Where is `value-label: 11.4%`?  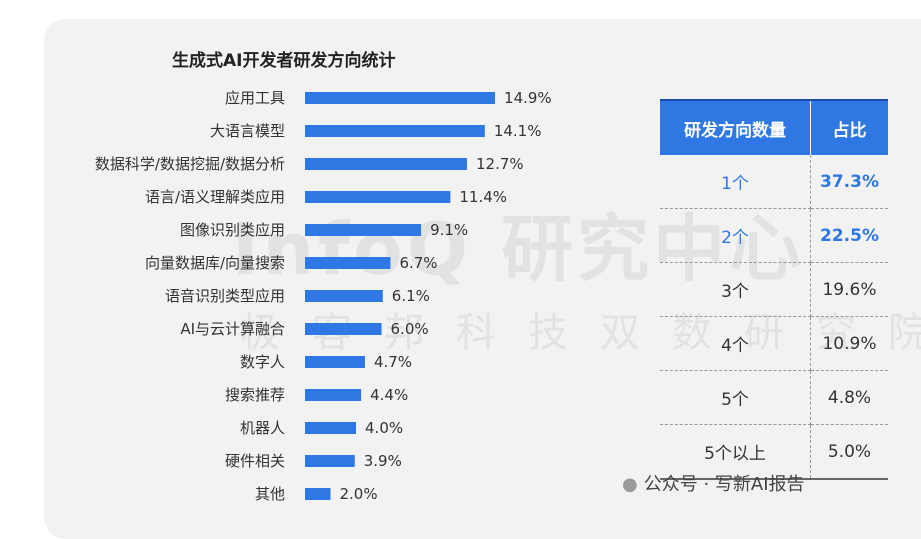 value-label: 11.4% is located at coordinates (483, 197).